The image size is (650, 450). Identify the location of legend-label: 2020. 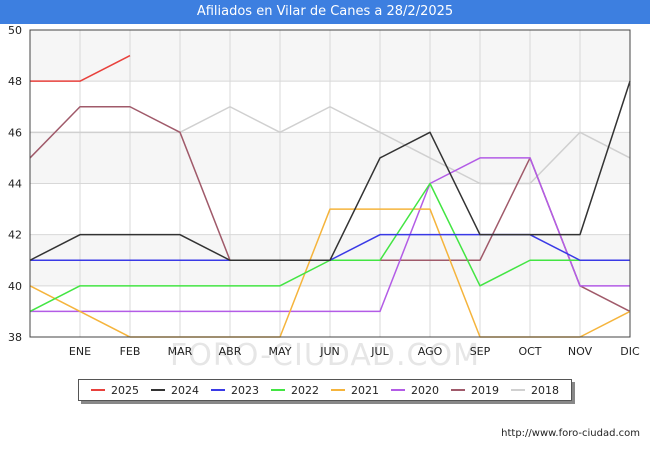
(425, 390).